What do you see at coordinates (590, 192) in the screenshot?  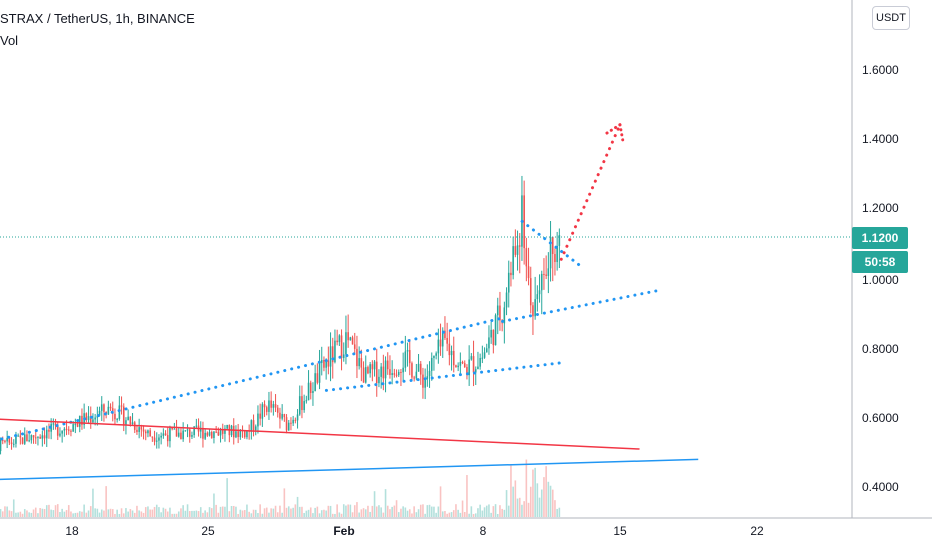 I see `forecast-arrow` at bounding box center [590, 192].